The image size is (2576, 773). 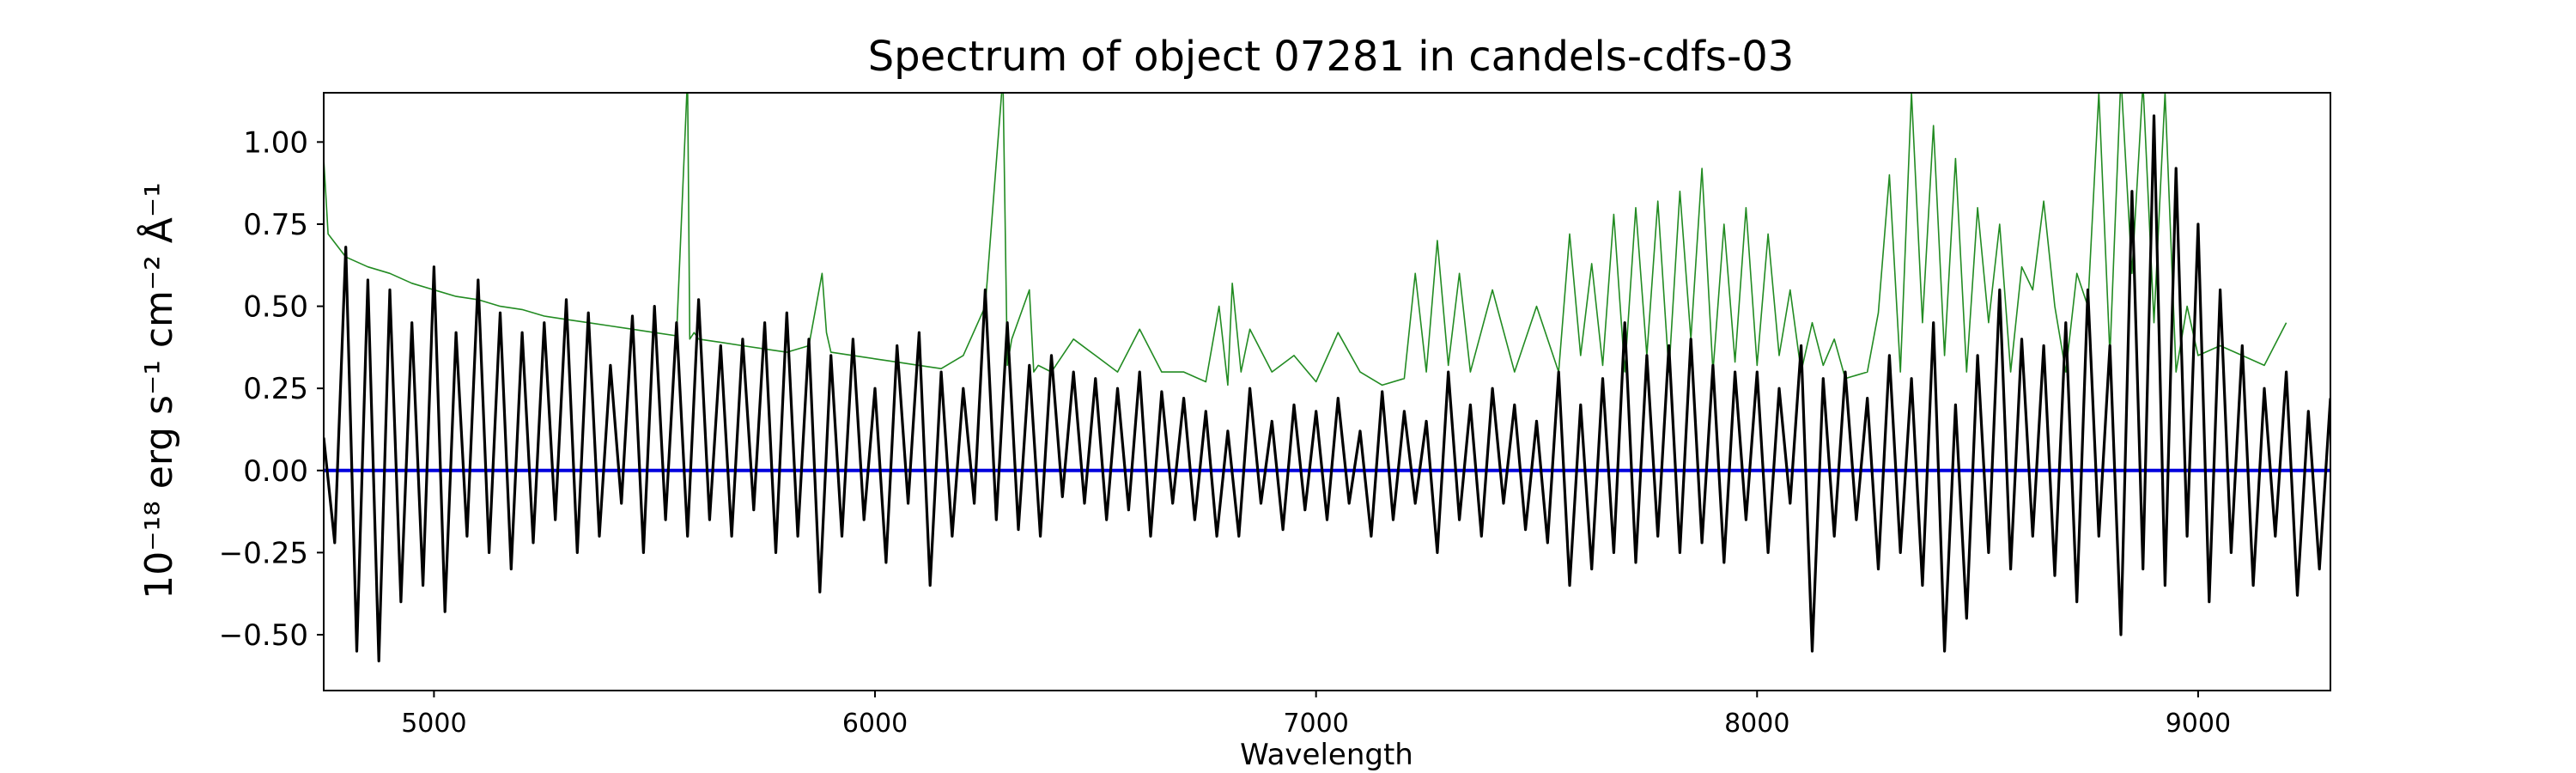 What do you see at coordinates (1327, 755) in the screenshot?
I see `x-axis-label: Wavelength` at bounding box center [1327, 755].